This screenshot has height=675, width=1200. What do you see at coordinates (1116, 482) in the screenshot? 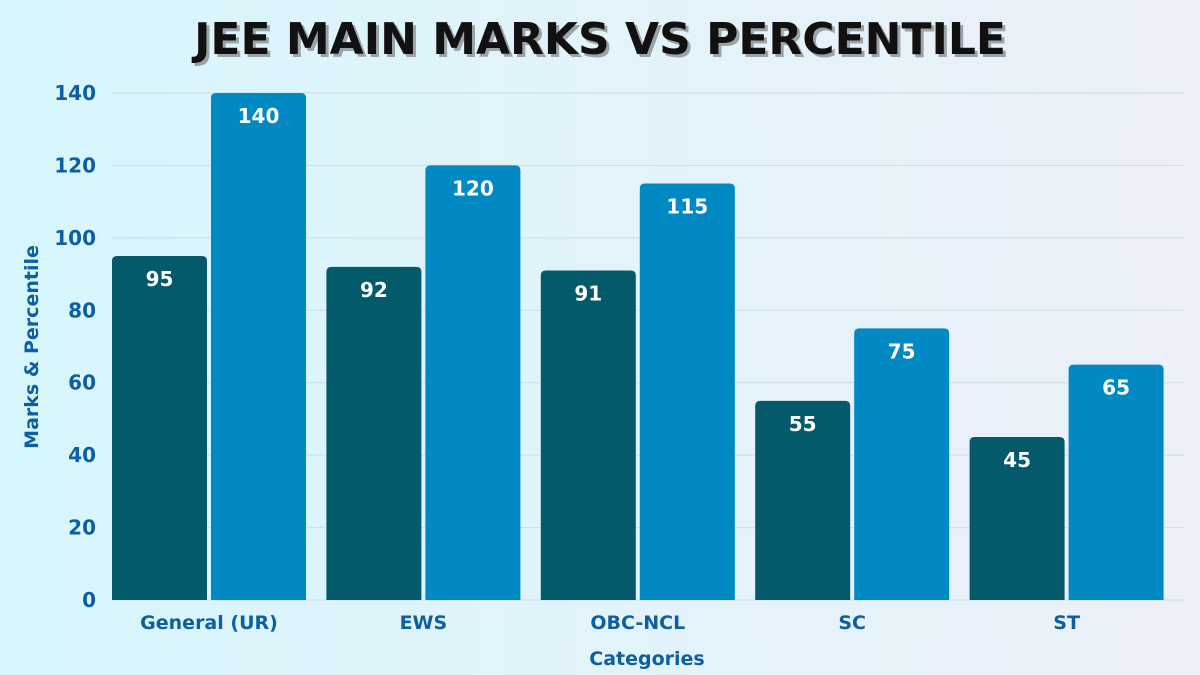
I see `bar-2-st` at bounding box center [1116, 482].